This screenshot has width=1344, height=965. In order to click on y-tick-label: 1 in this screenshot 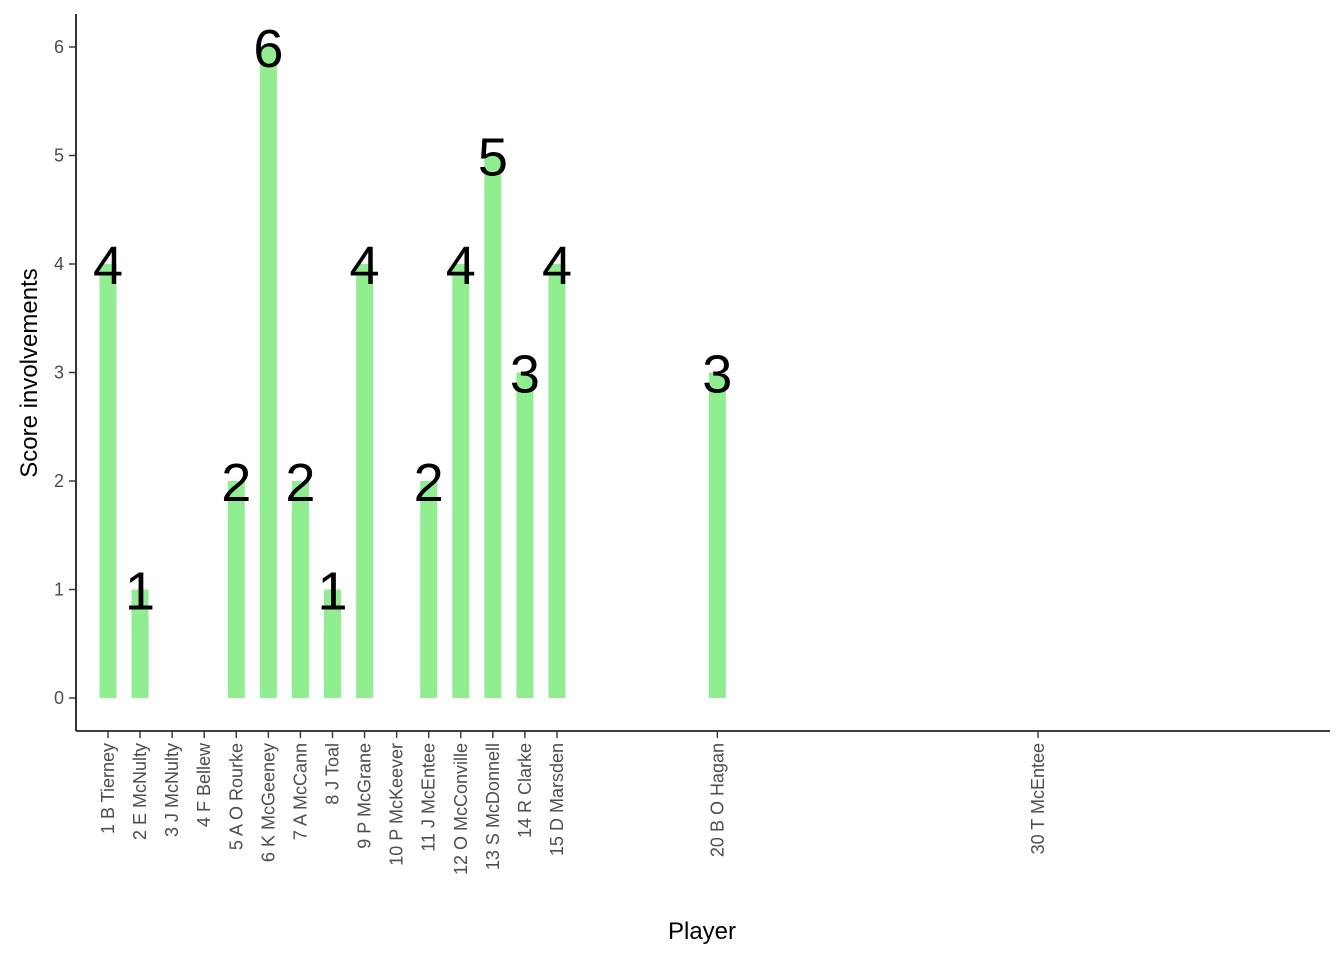, I will do `click(59, 590)`.